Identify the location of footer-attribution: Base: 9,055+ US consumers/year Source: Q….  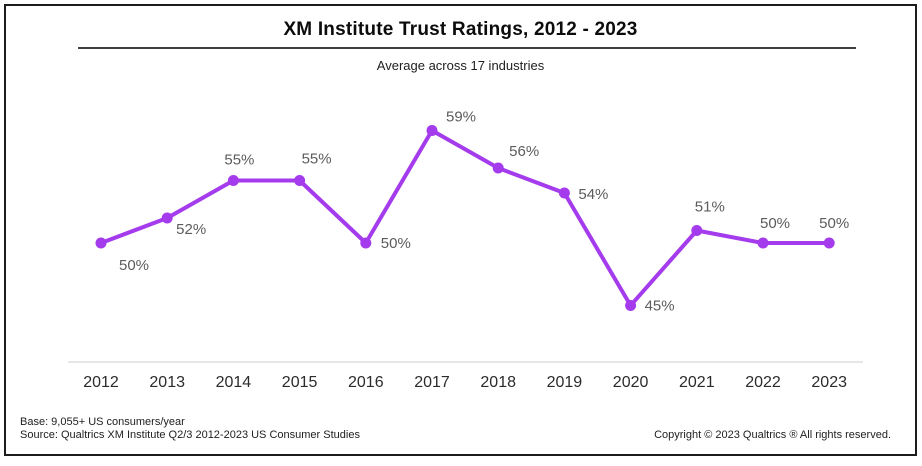
(190, 429).